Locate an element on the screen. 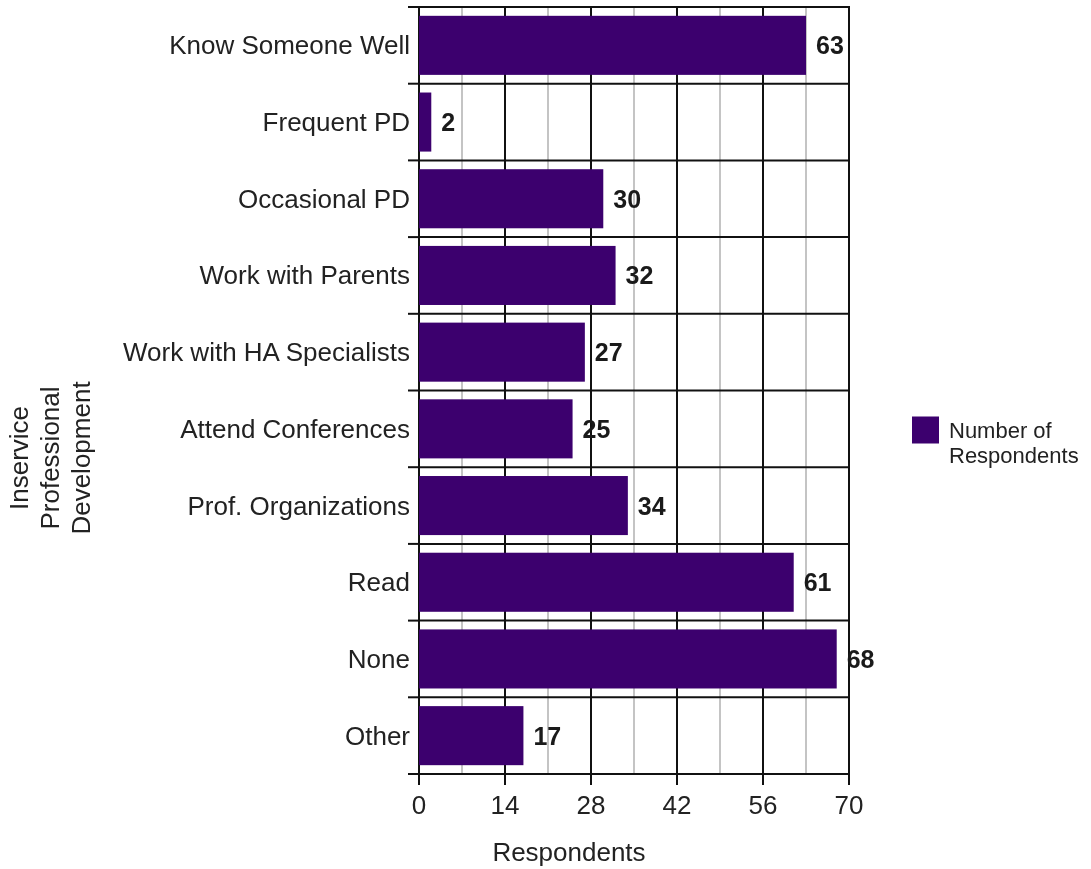 The image size is (1091, 869). data-label: 34 is located at coordinates (651, 505).